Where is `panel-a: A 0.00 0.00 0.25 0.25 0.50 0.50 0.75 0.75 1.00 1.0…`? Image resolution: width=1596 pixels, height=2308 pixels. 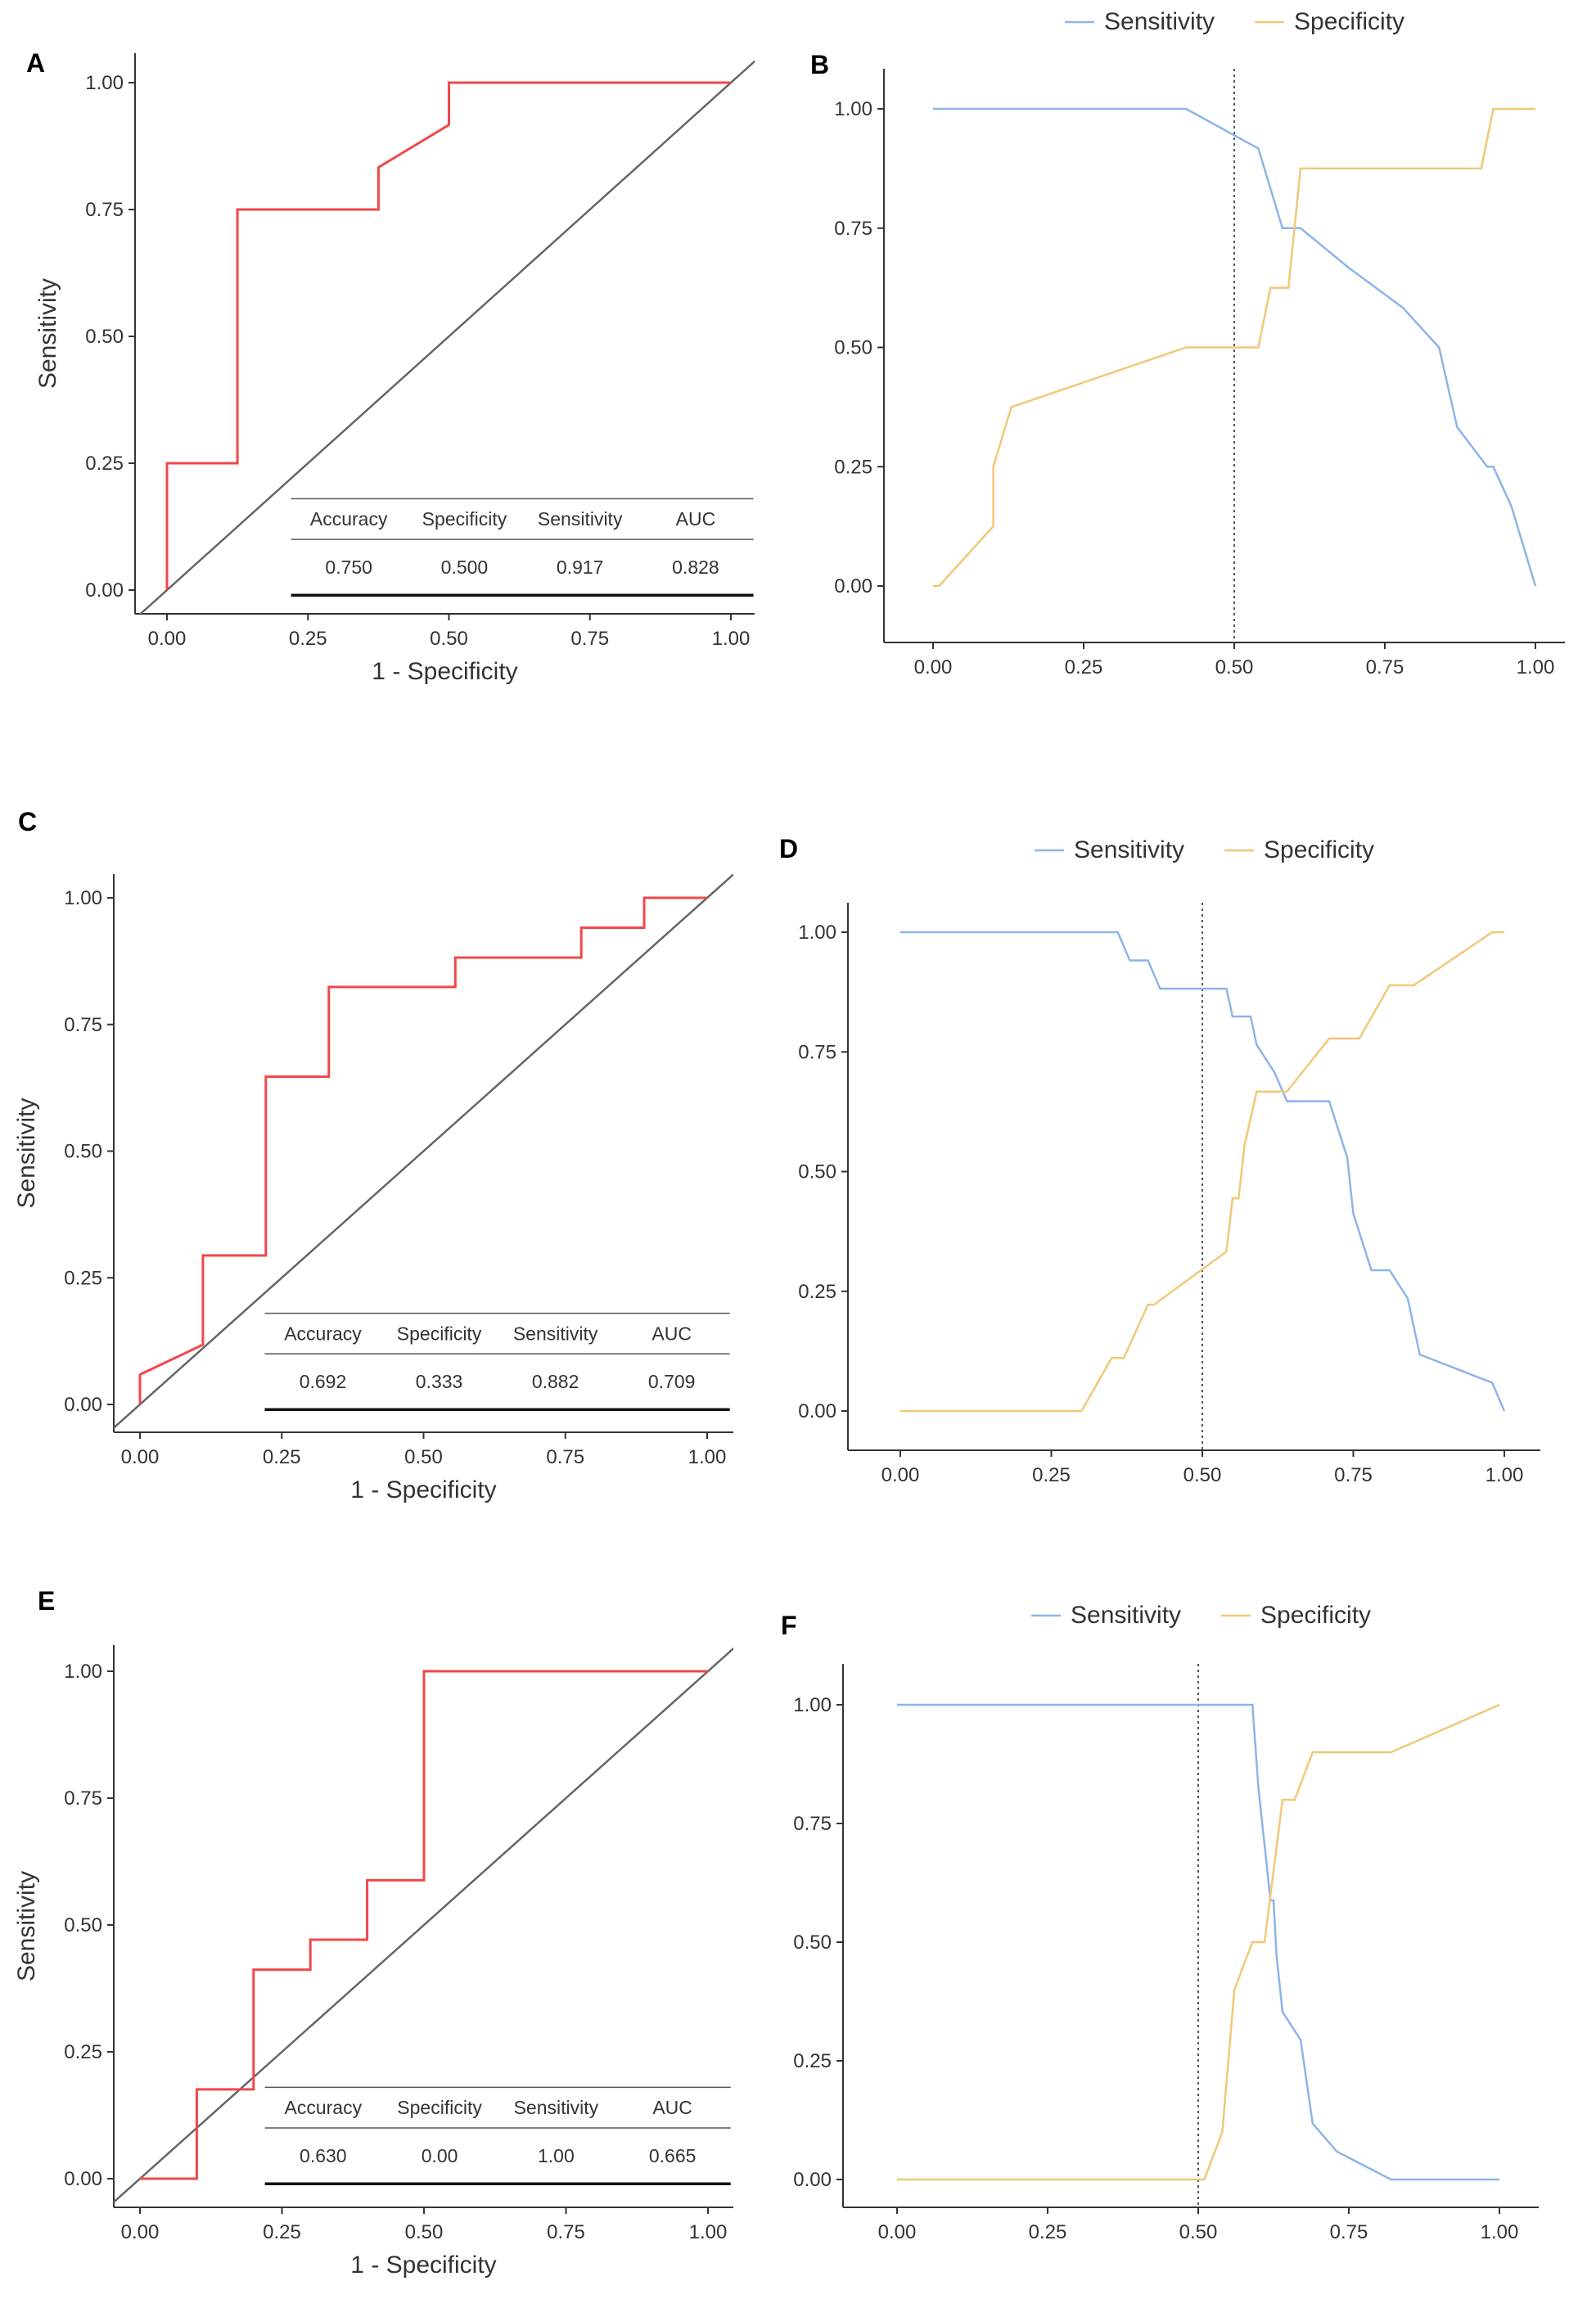 panel-a: A 0.00 0.00 0.25 0.25 0.50 0.50 0.75 0.75 1.00 1.0… is located at coordinates (390, 366).